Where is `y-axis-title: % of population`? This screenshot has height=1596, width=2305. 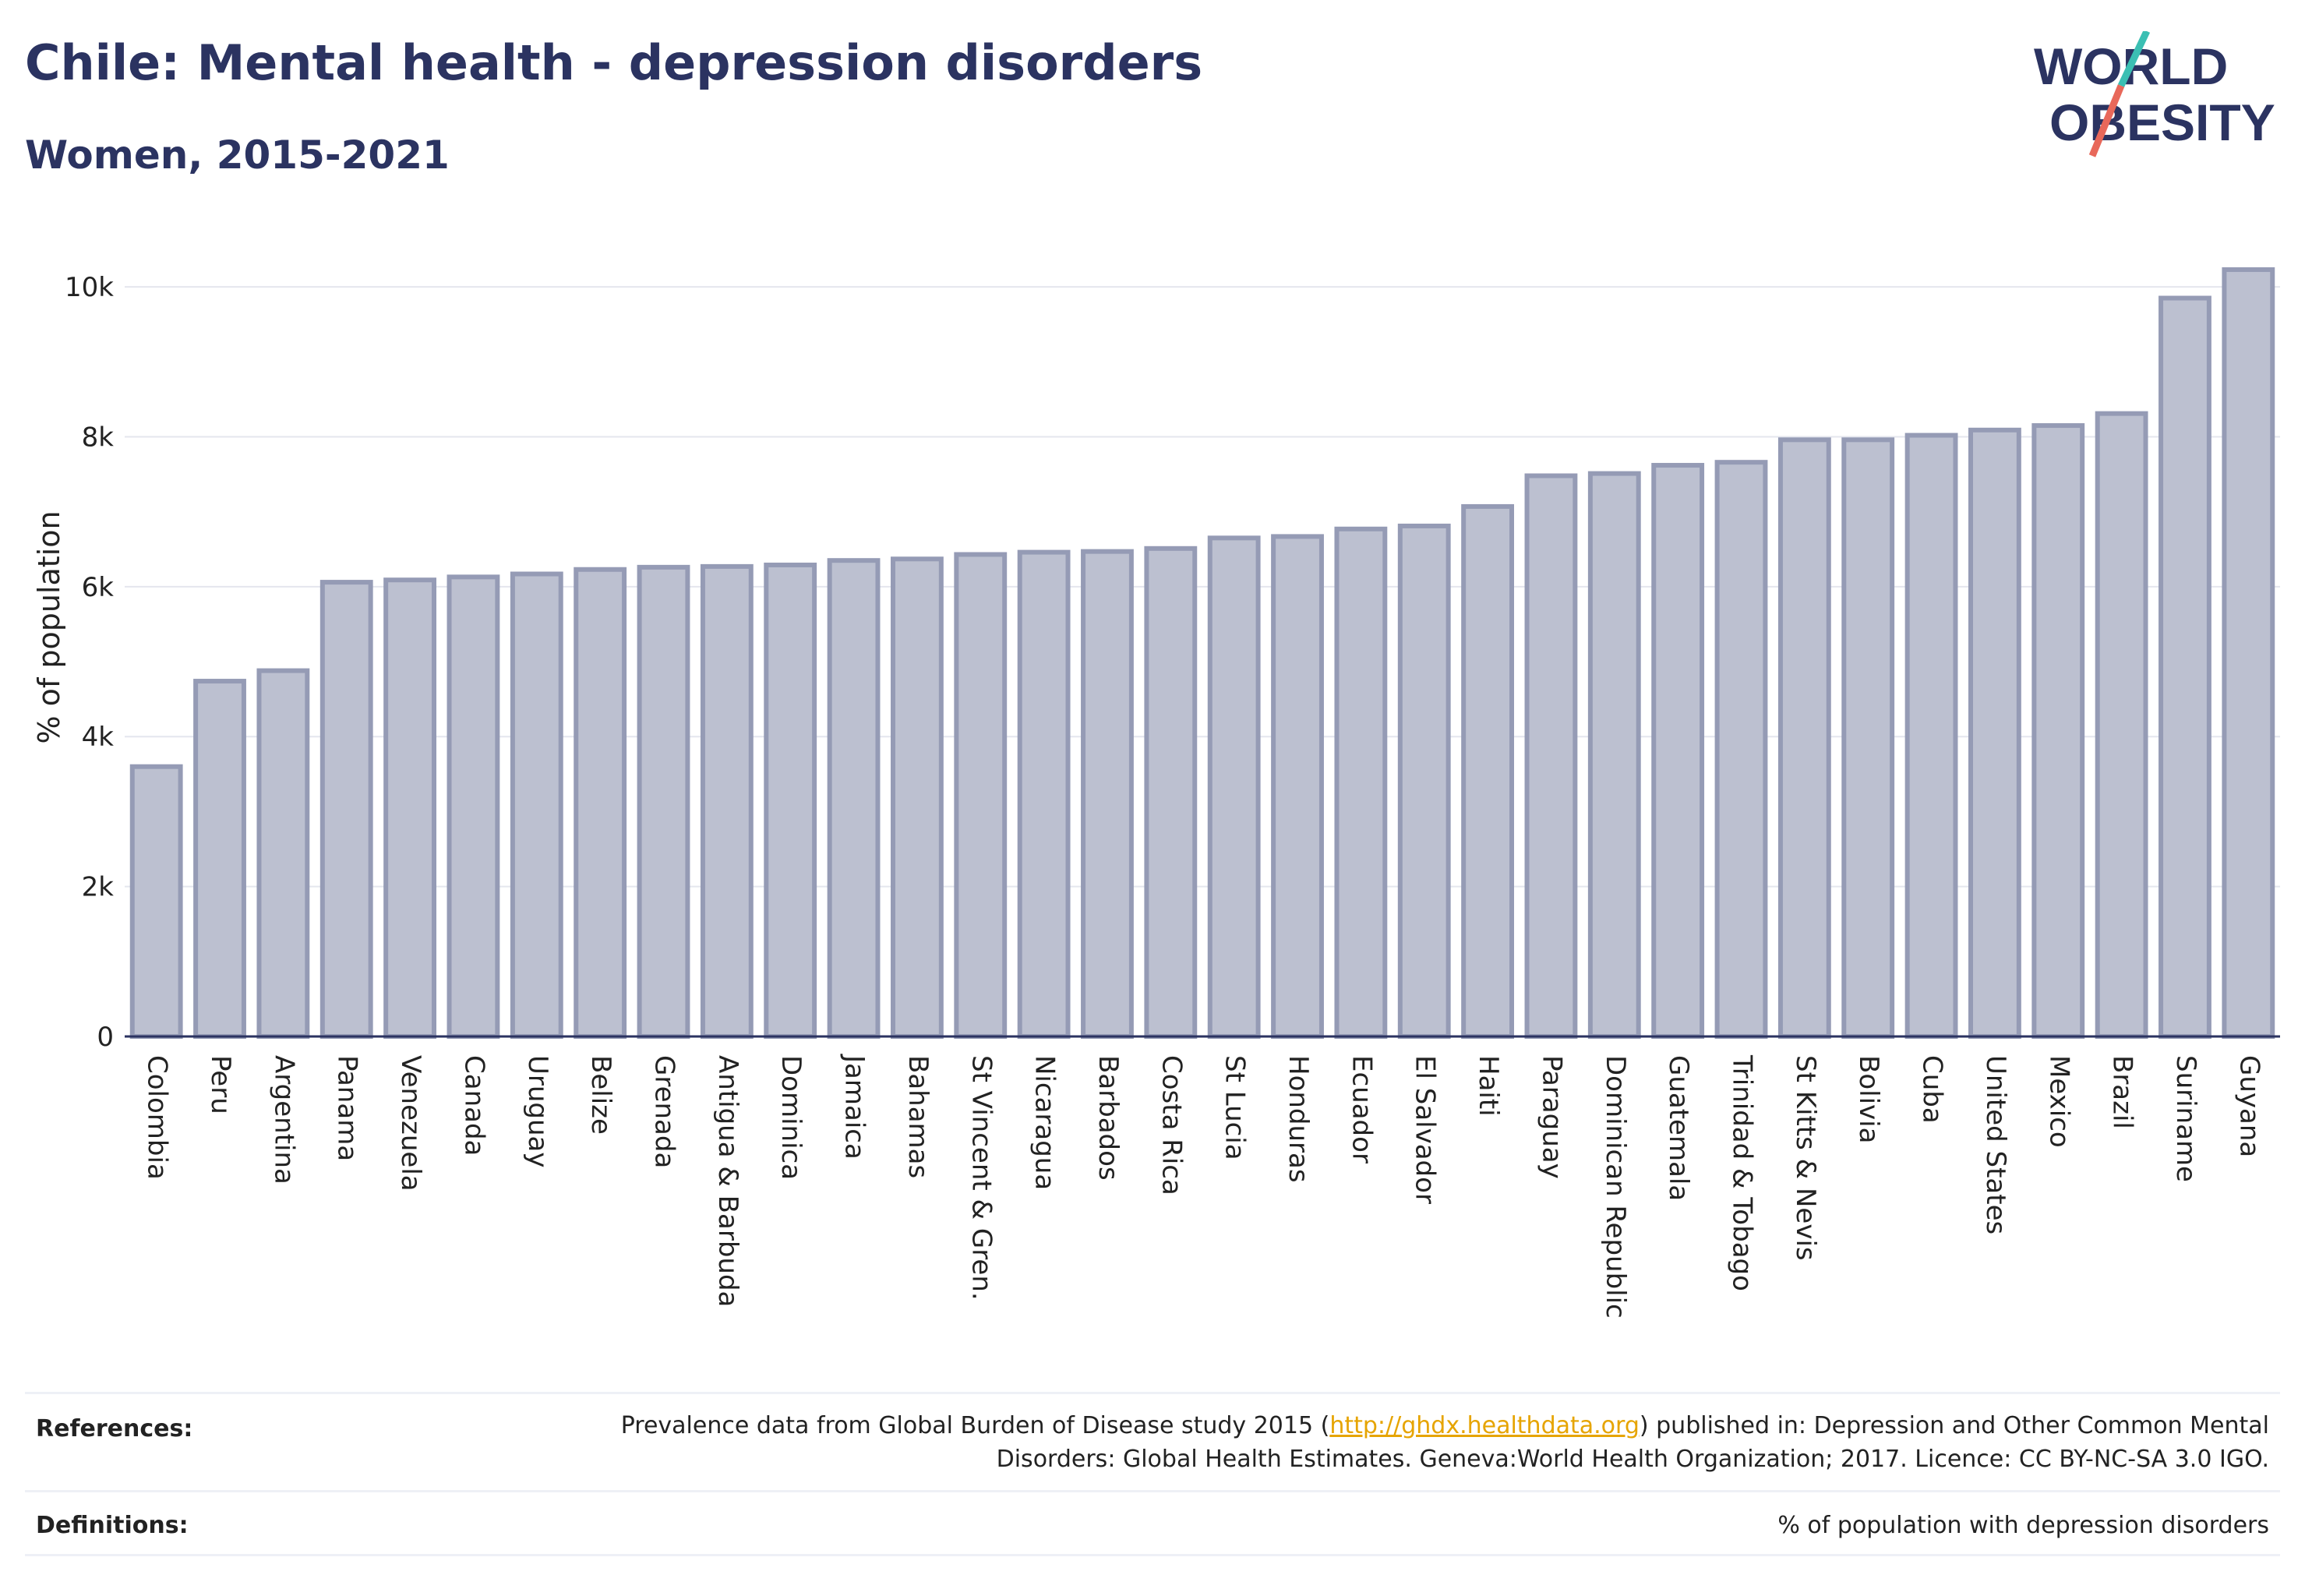
y-axis-title: % of population is located at coordinates (49, 626).